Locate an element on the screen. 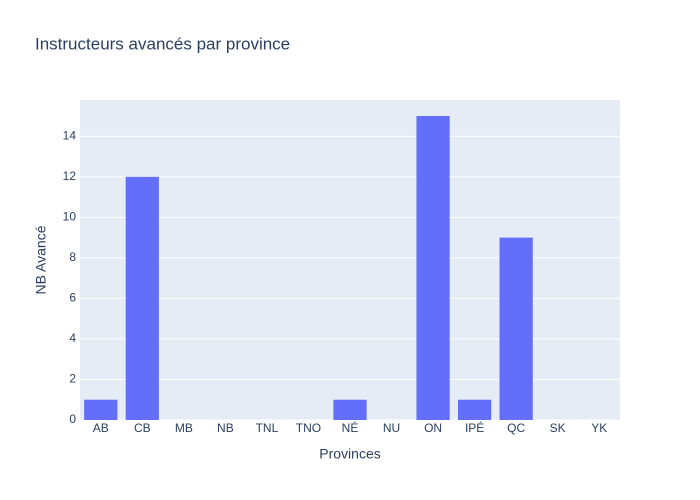  y-tick-label: 6 is located at coordinates (72, 298).